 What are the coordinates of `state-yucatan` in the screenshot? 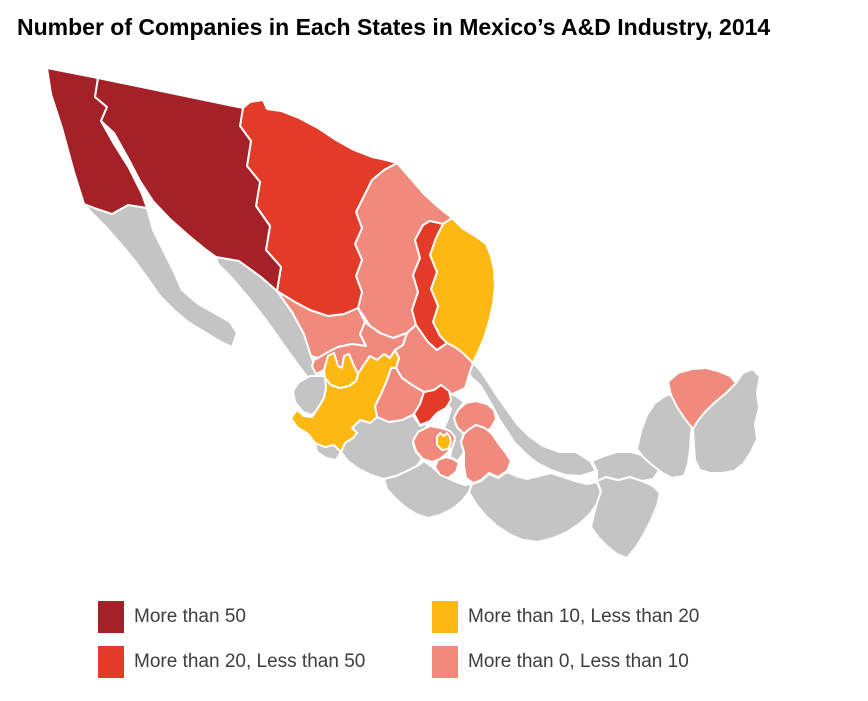 It's located at (702, 398).